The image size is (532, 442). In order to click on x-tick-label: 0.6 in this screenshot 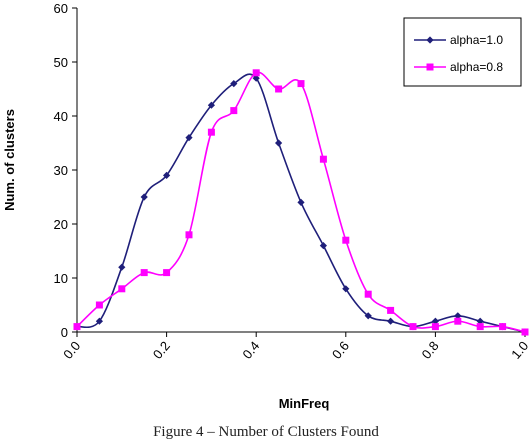, I will do `click(340, 349)`.